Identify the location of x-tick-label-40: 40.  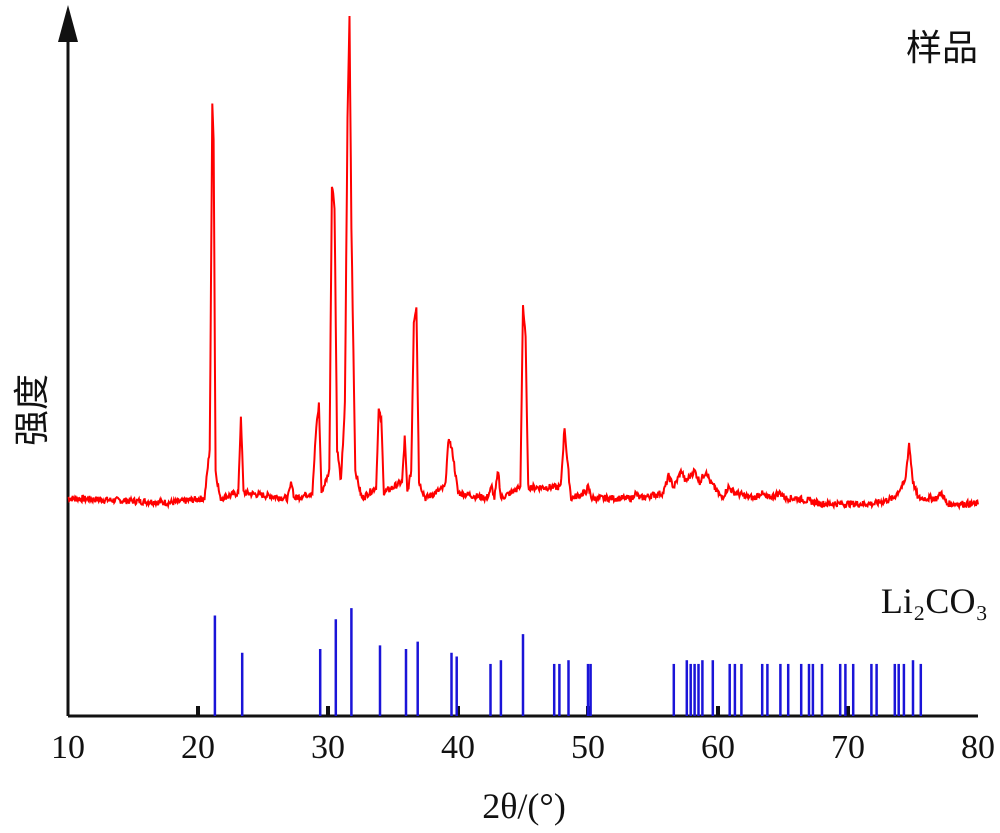
(458, 747).